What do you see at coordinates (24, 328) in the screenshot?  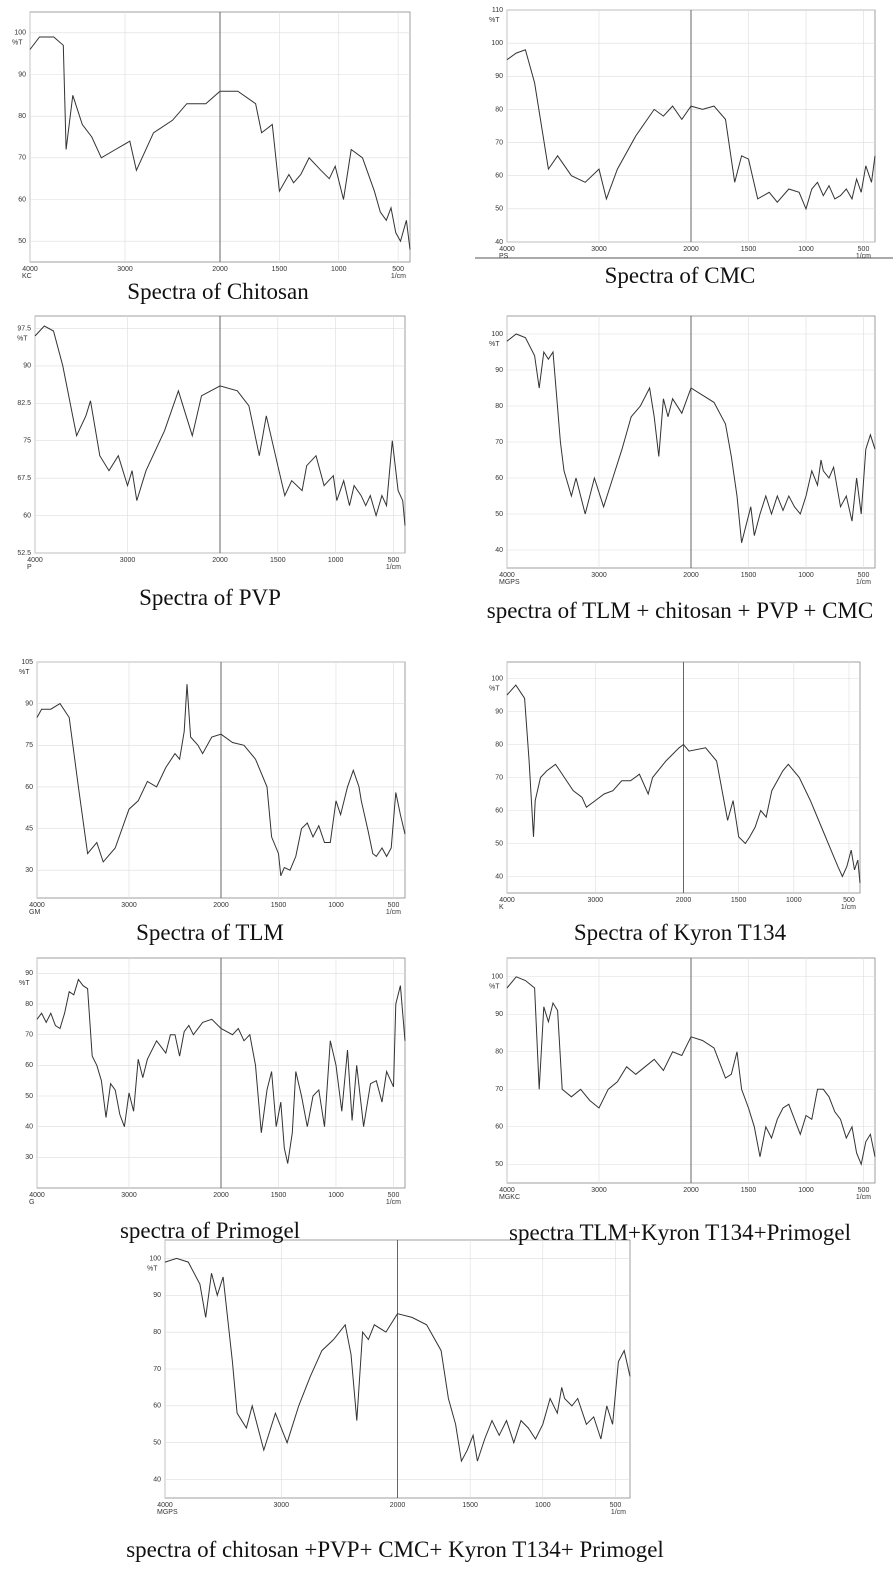 I see `y-tick-label: 97.5` at bounding box center [24, 328].